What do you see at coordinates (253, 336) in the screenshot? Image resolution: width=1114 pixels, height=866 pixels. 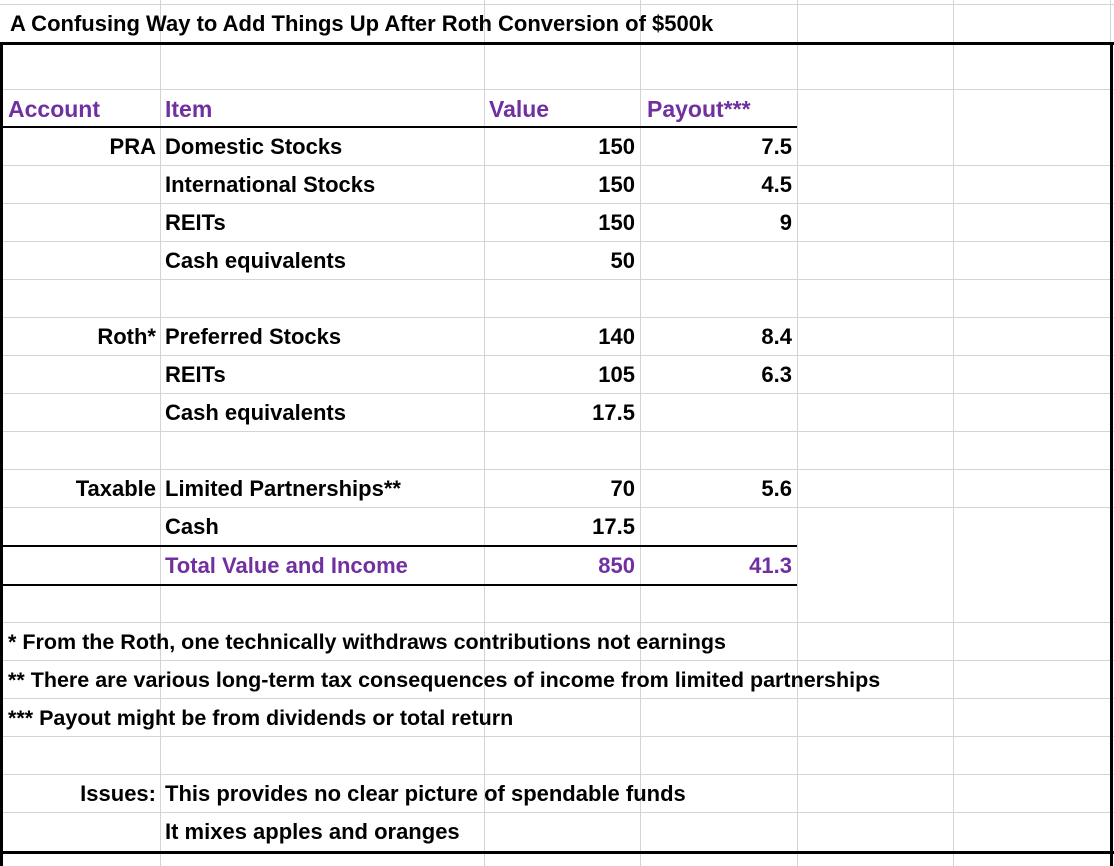 I see `cell-item: Preferred Stocks` at bounding box center [253, 336].